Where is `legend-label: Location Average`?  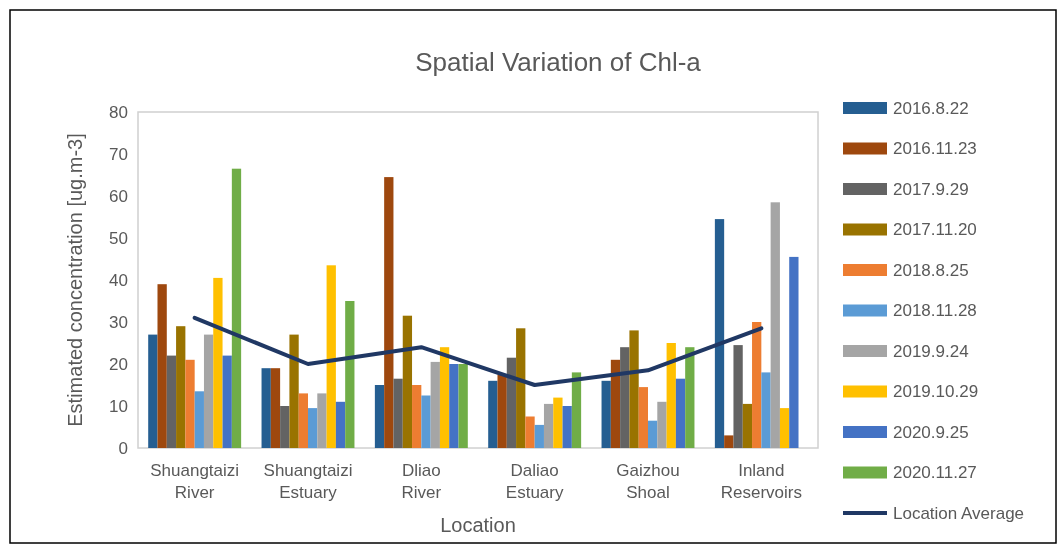
legend-label: Location Average is located at coordinates (959, 513).